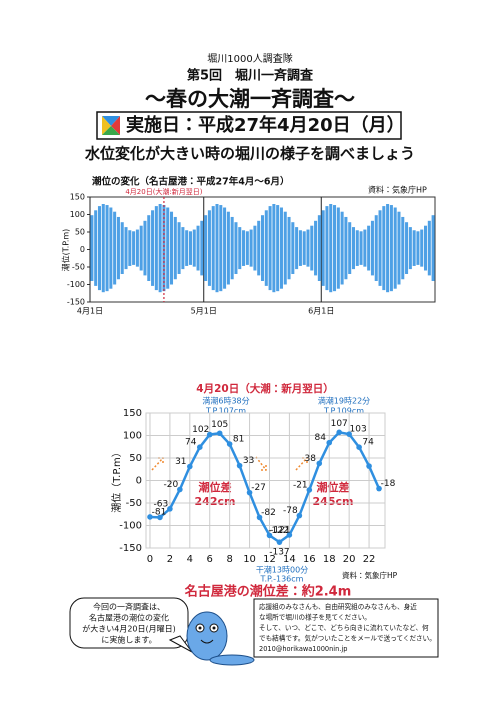  Describe the element at coordinates (289, 559) in the screenshot. I see `x-tick-label: 14` at that location.